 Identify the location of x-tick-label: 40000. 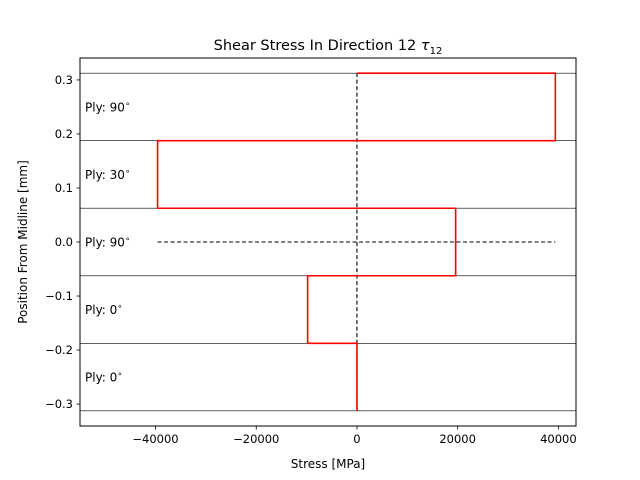
(558, 439).